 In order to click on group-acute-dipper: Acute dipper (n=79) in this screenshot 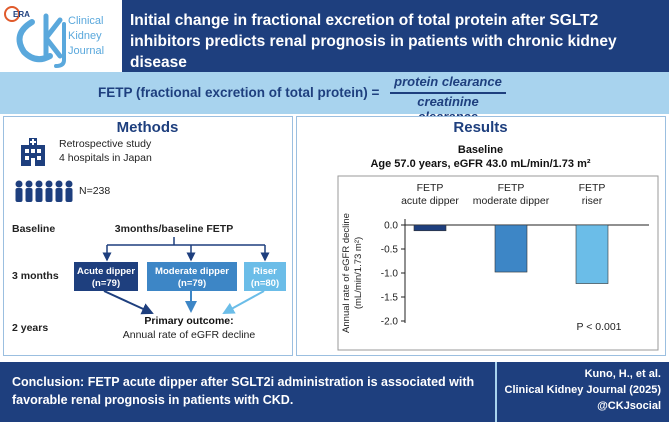, I will do `click(106, 276)`.